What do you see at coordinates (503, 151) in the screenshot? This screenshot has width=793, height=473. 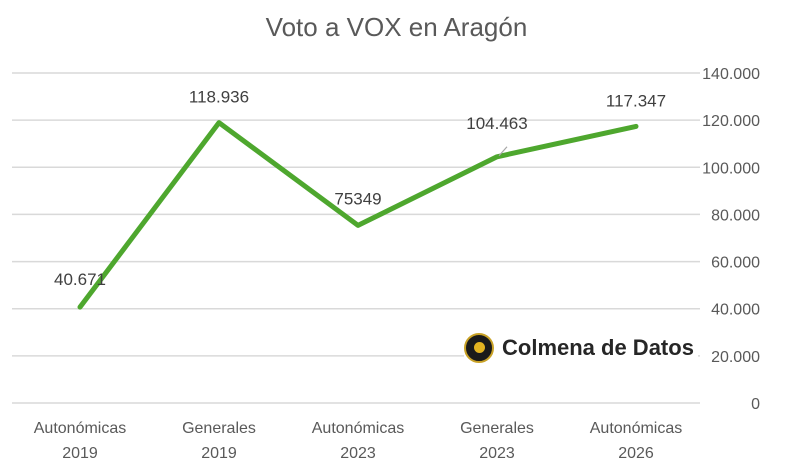 I see `leader-line` at bounding box center [503, 151].